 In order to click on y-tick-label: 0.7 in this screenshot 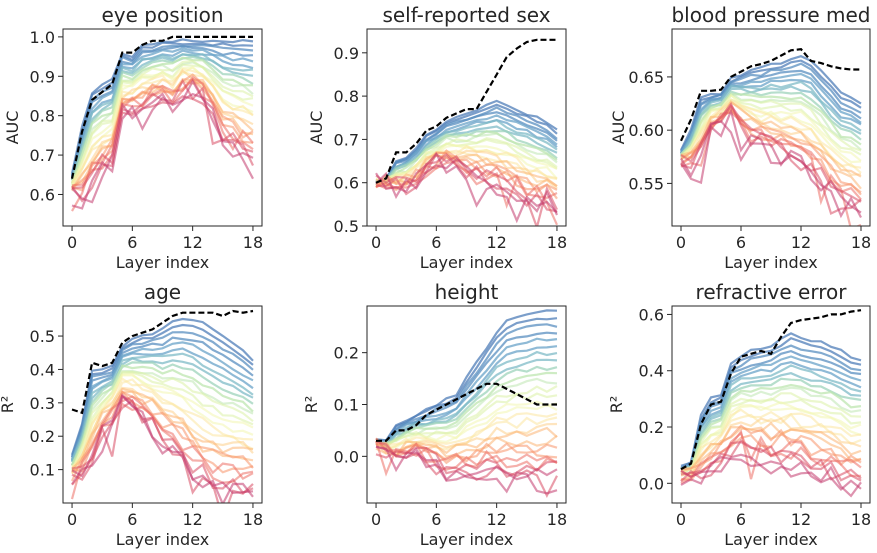, I will do `click(42, 155)`.